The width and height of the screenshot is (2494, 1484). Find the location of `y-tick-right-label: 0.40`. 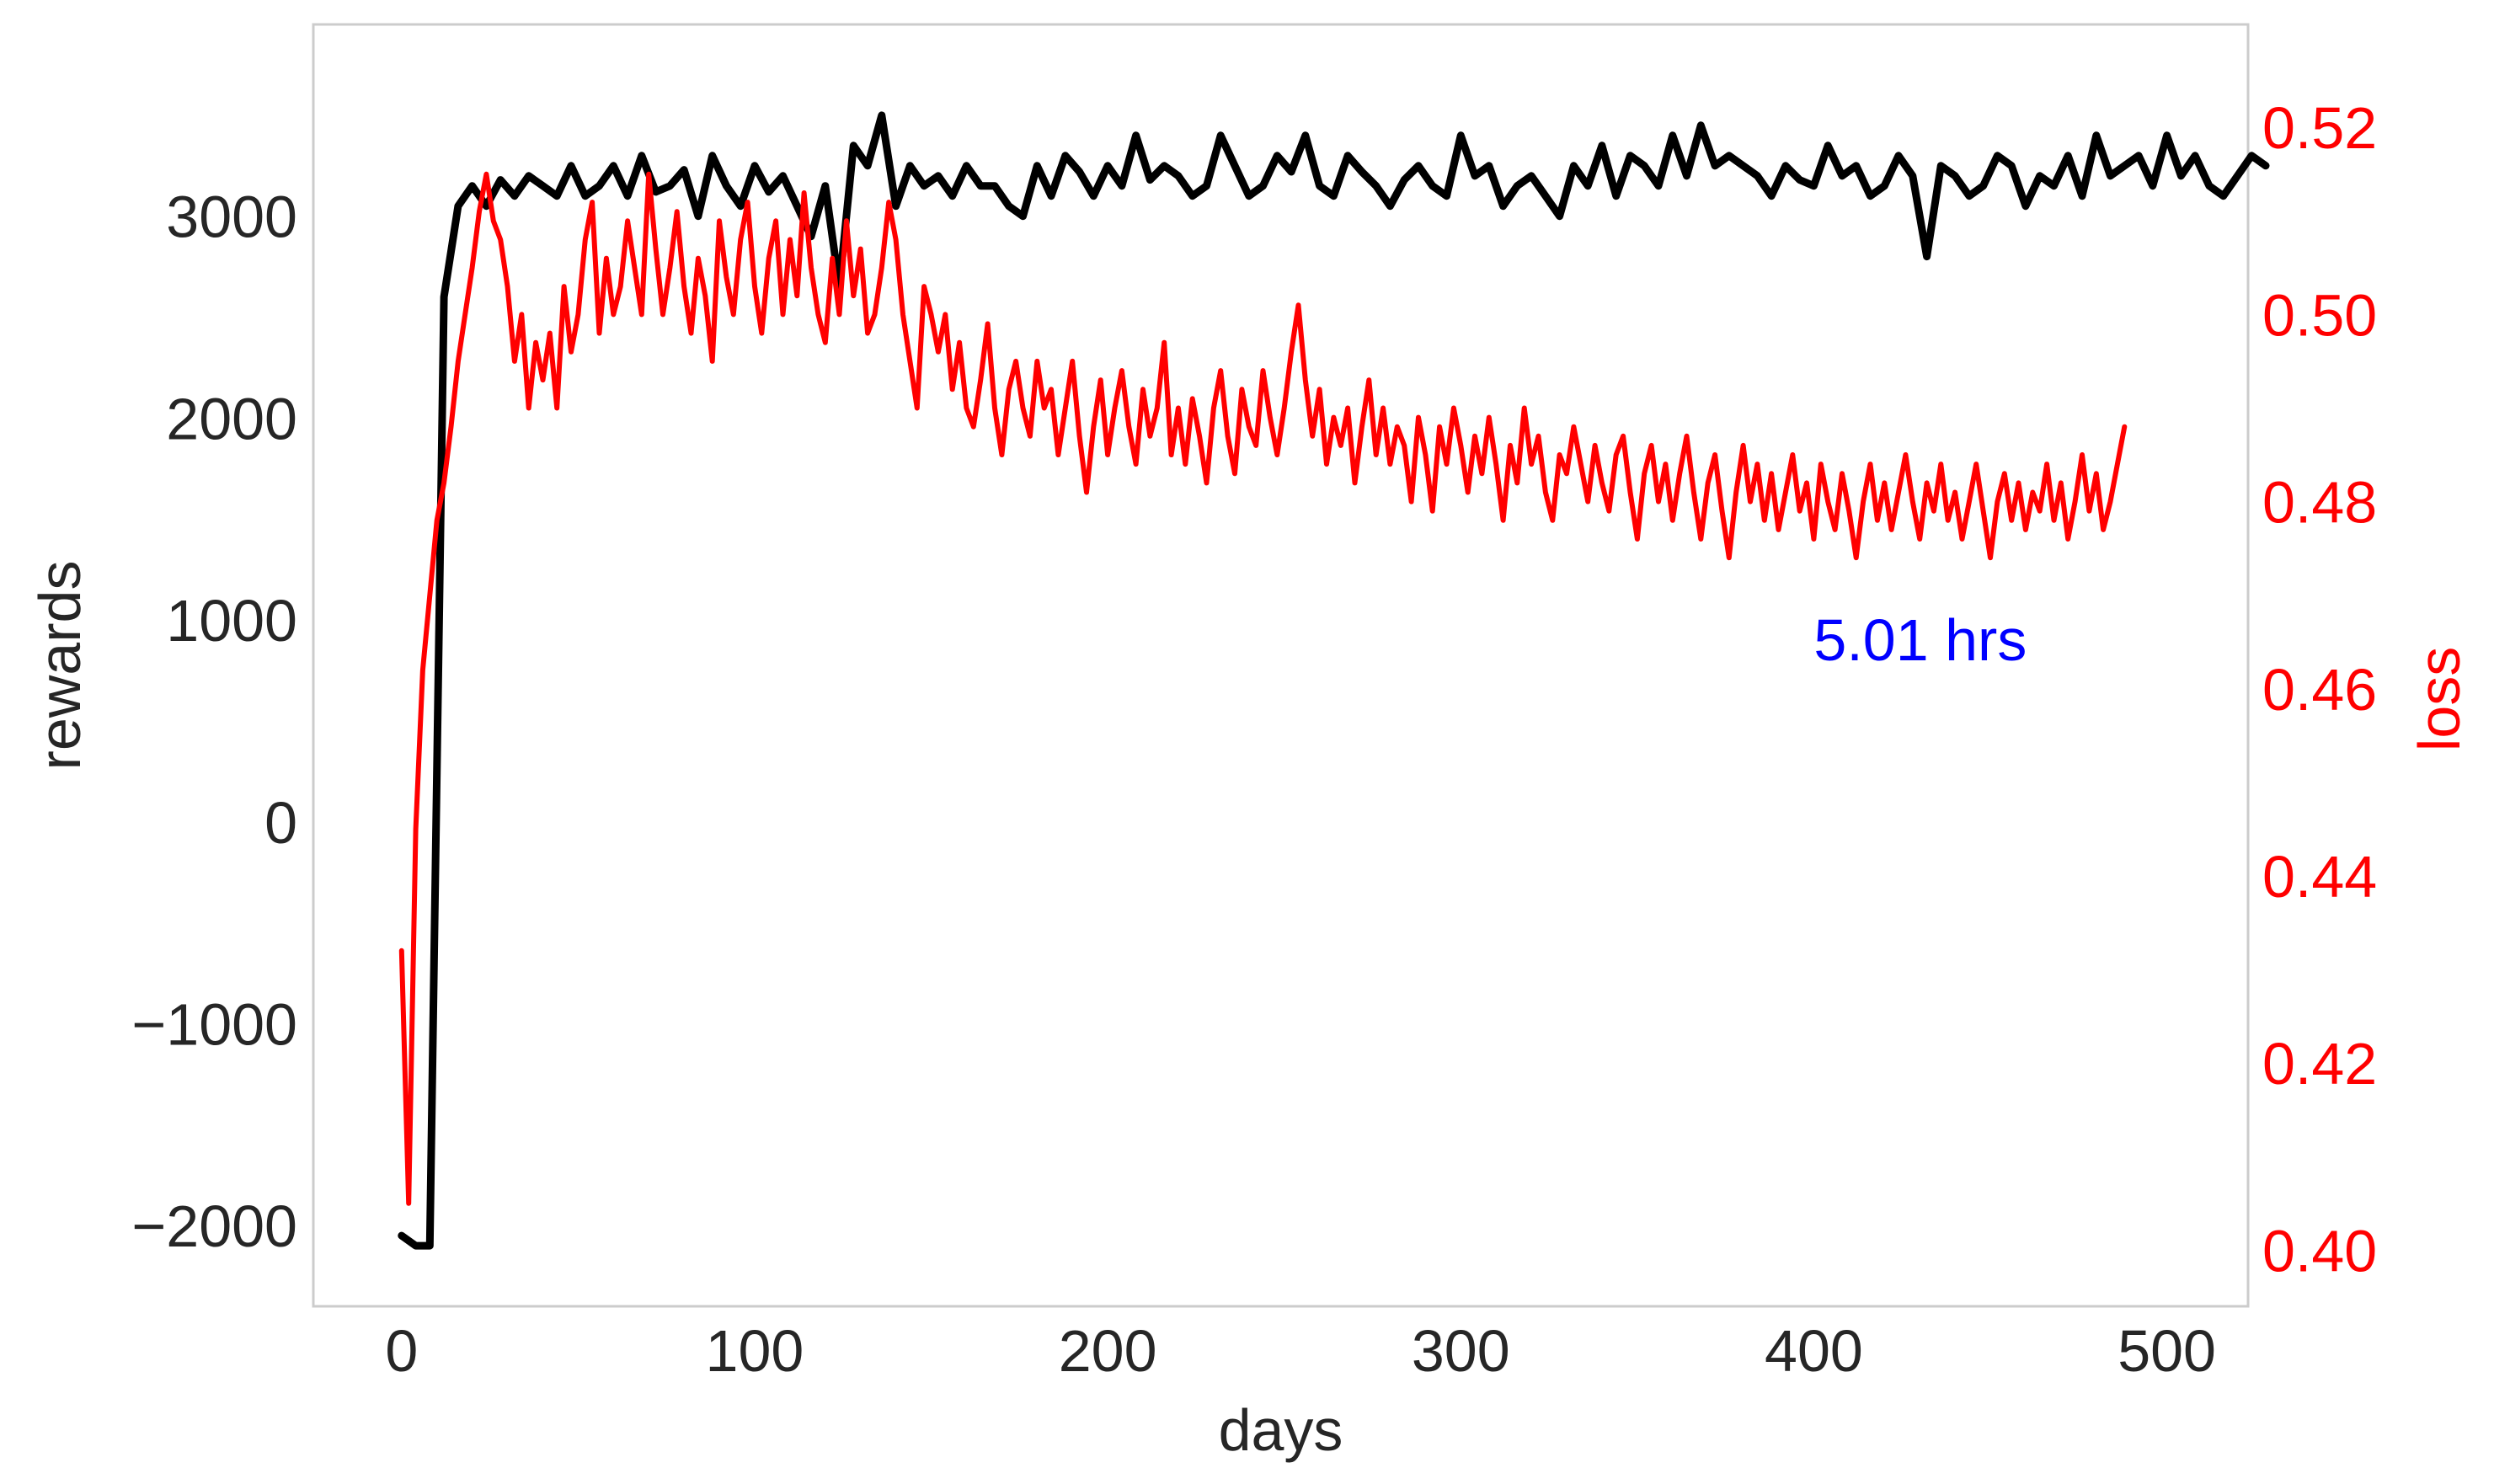

y-tick-right-label: 0.40 is located at coordinates (2319, 1251).